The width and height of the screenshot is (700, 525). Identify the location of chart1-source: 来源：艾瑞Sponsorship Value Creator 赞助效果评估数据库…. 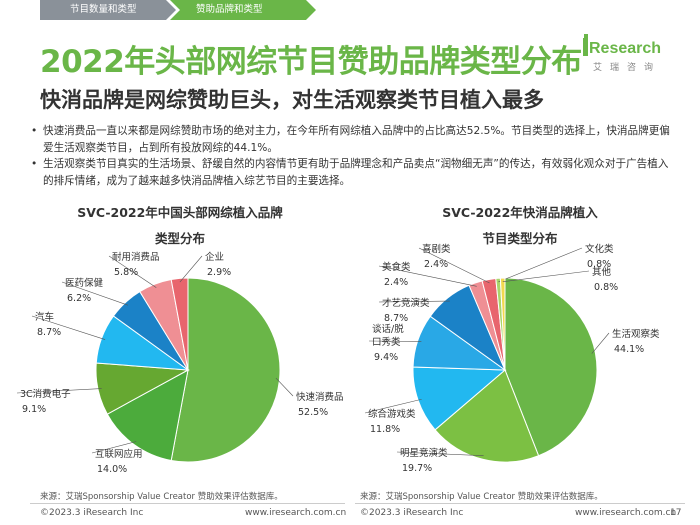
(161, 497).